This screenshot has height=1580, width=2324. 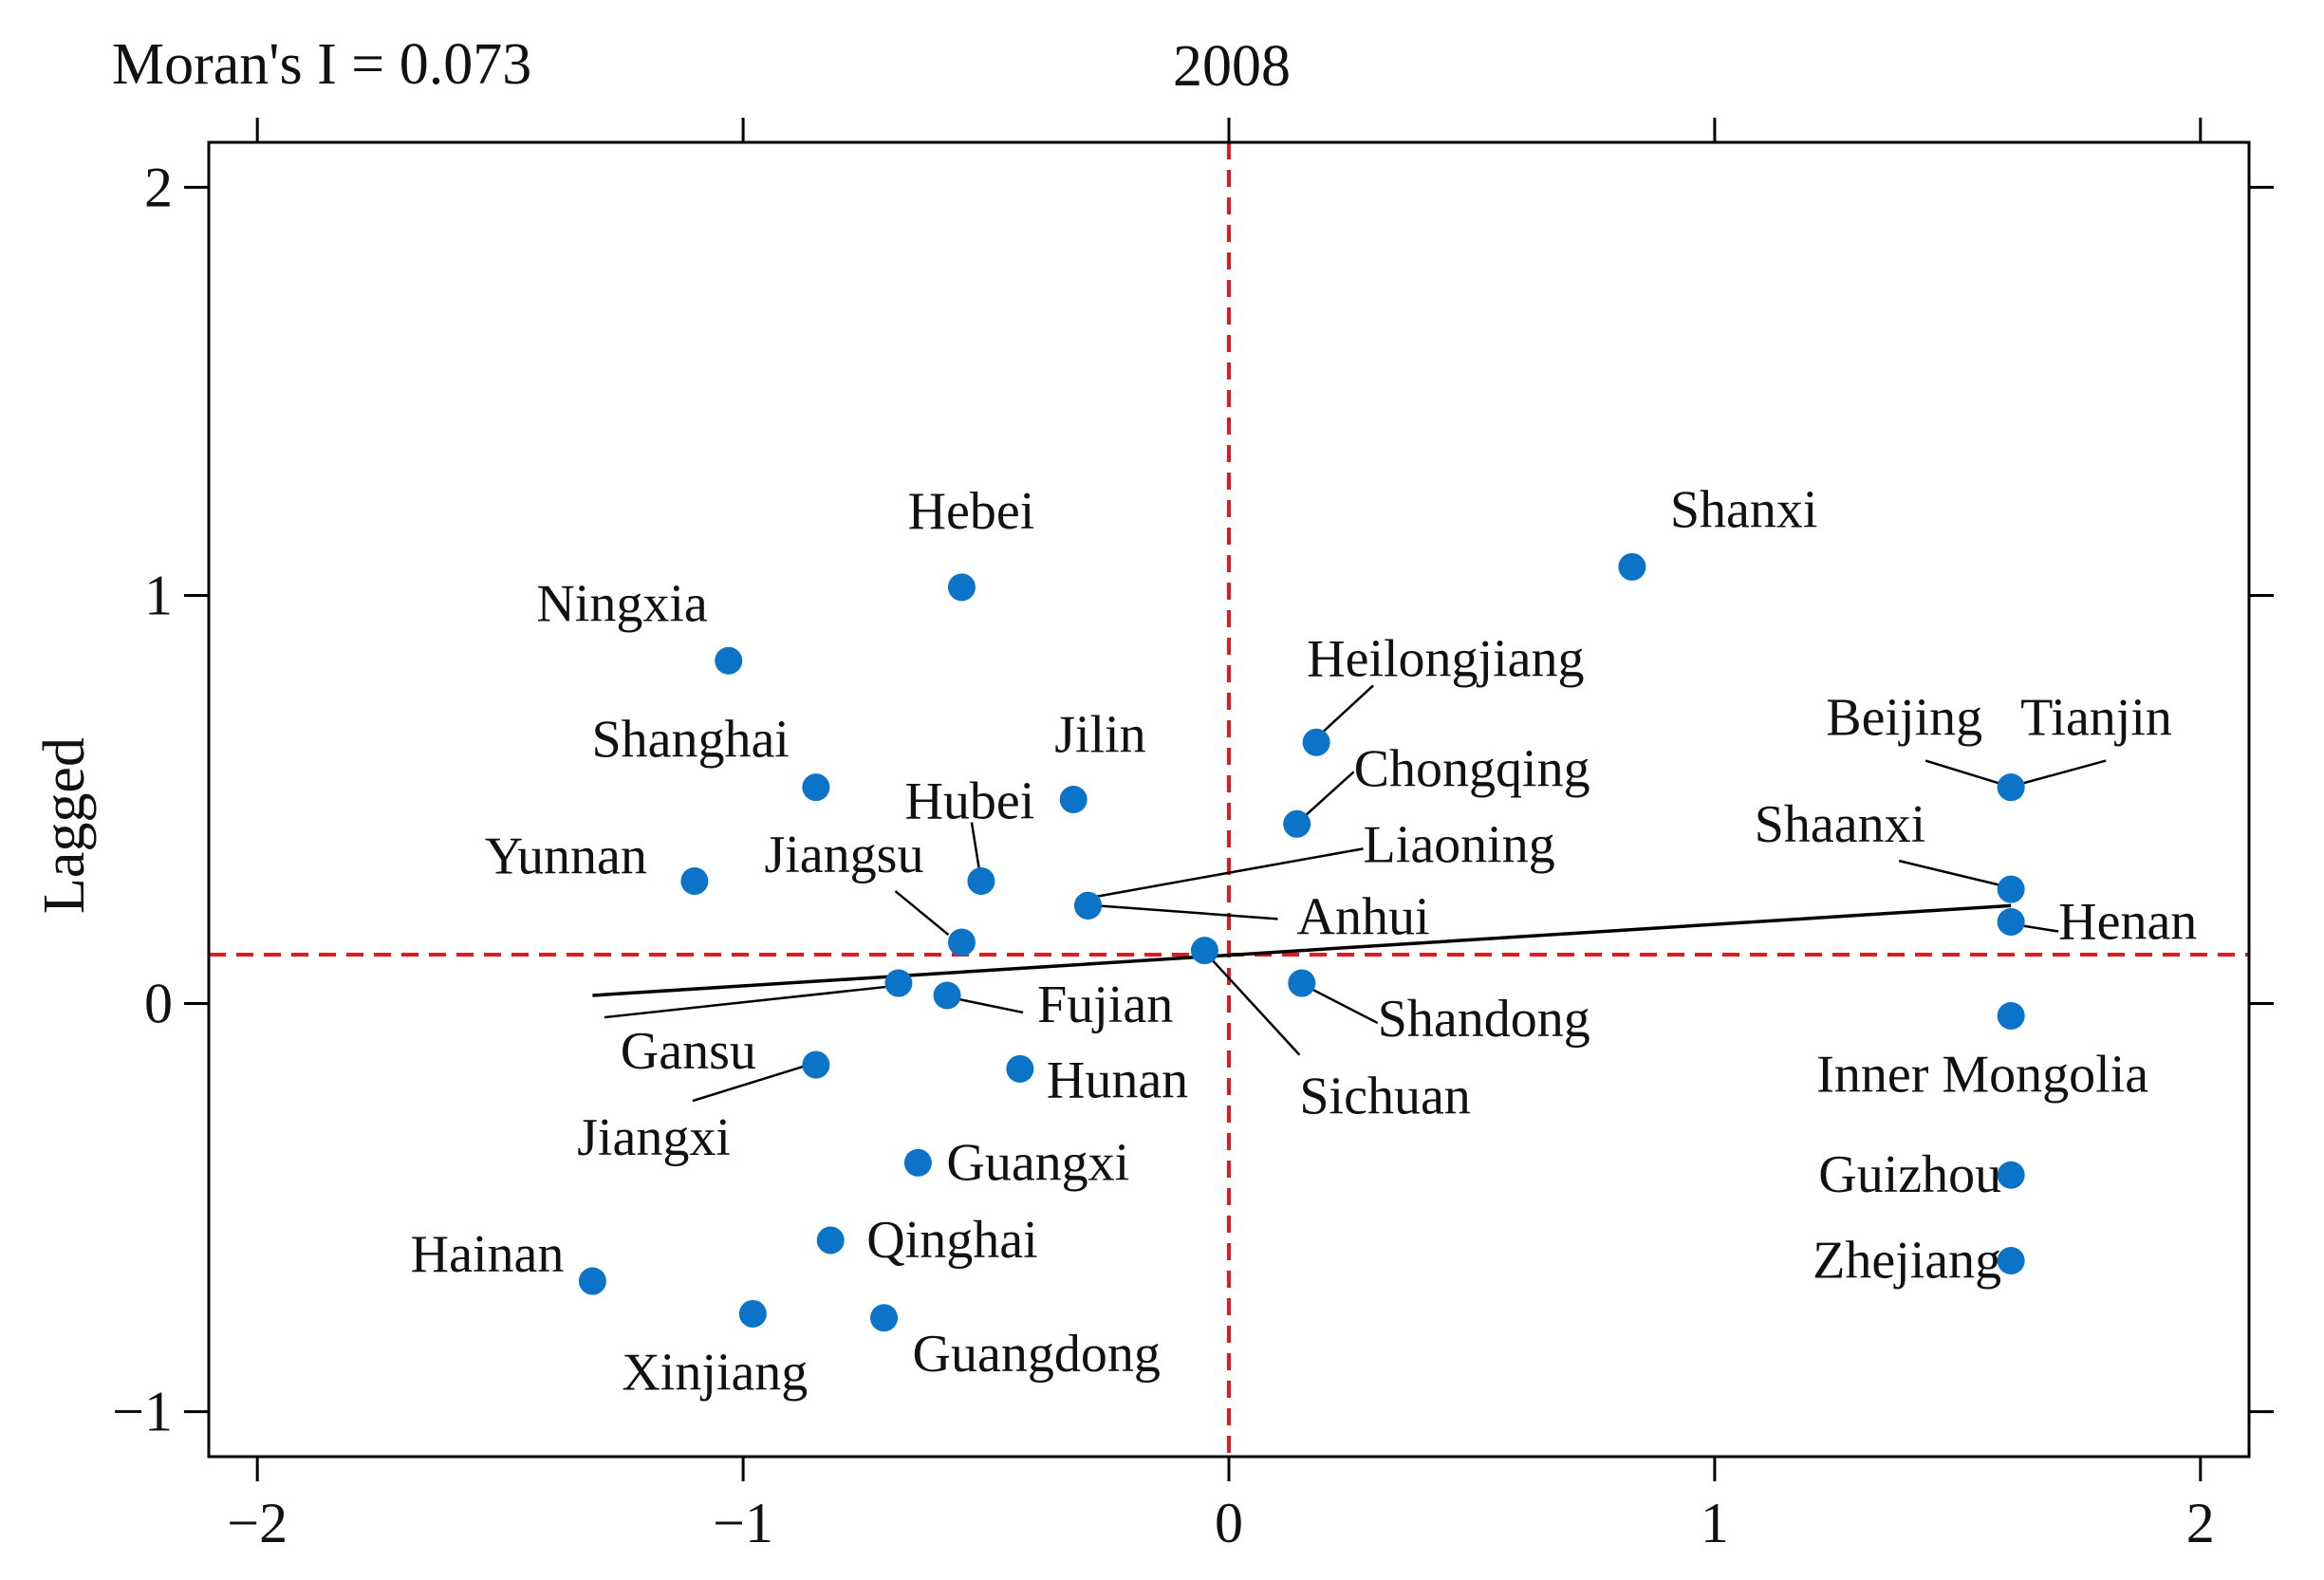 What do you see at coordinates (1099, 736) in the screenshot?
I see `label-jilin: Jilin` at bounding box center [1099, 736].